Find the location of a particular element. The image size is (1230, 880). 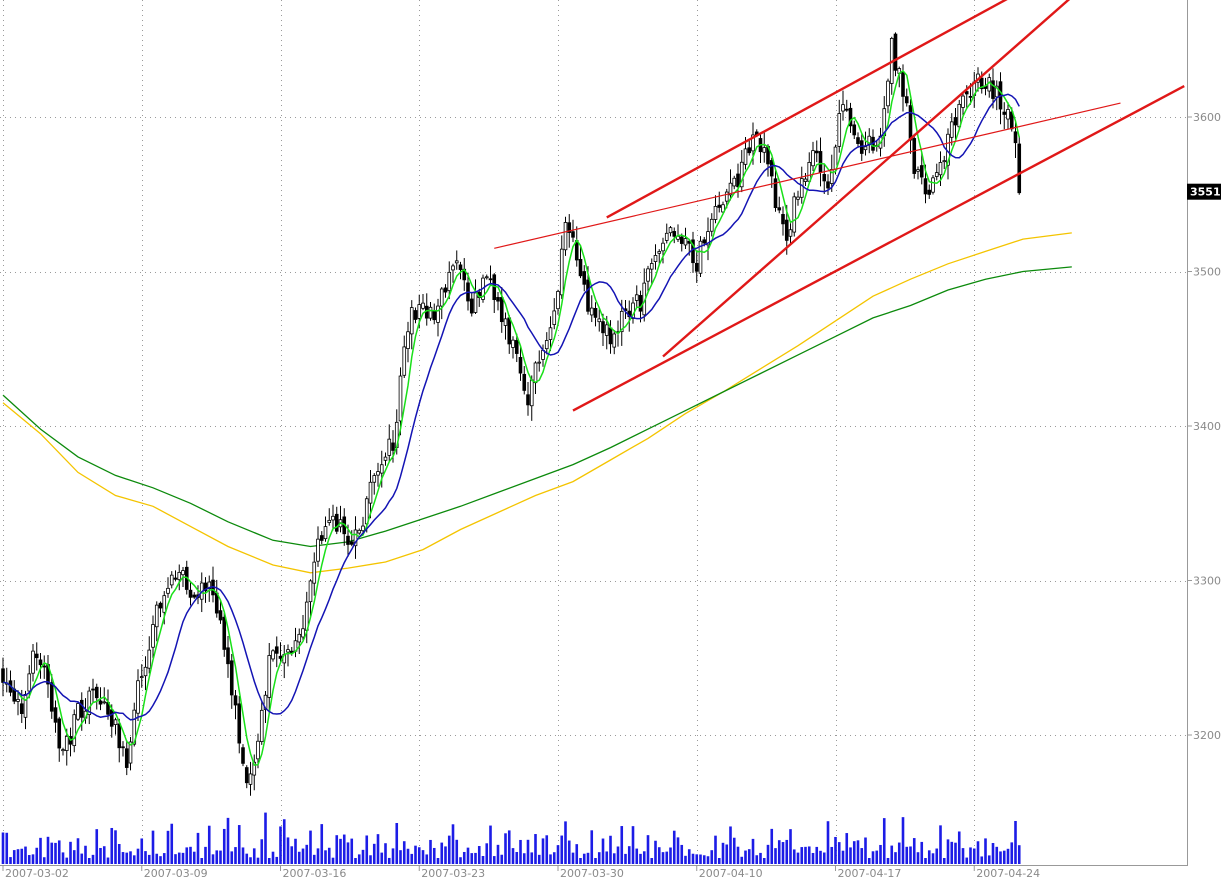

volume-bars is located at coordinates (511, 838).